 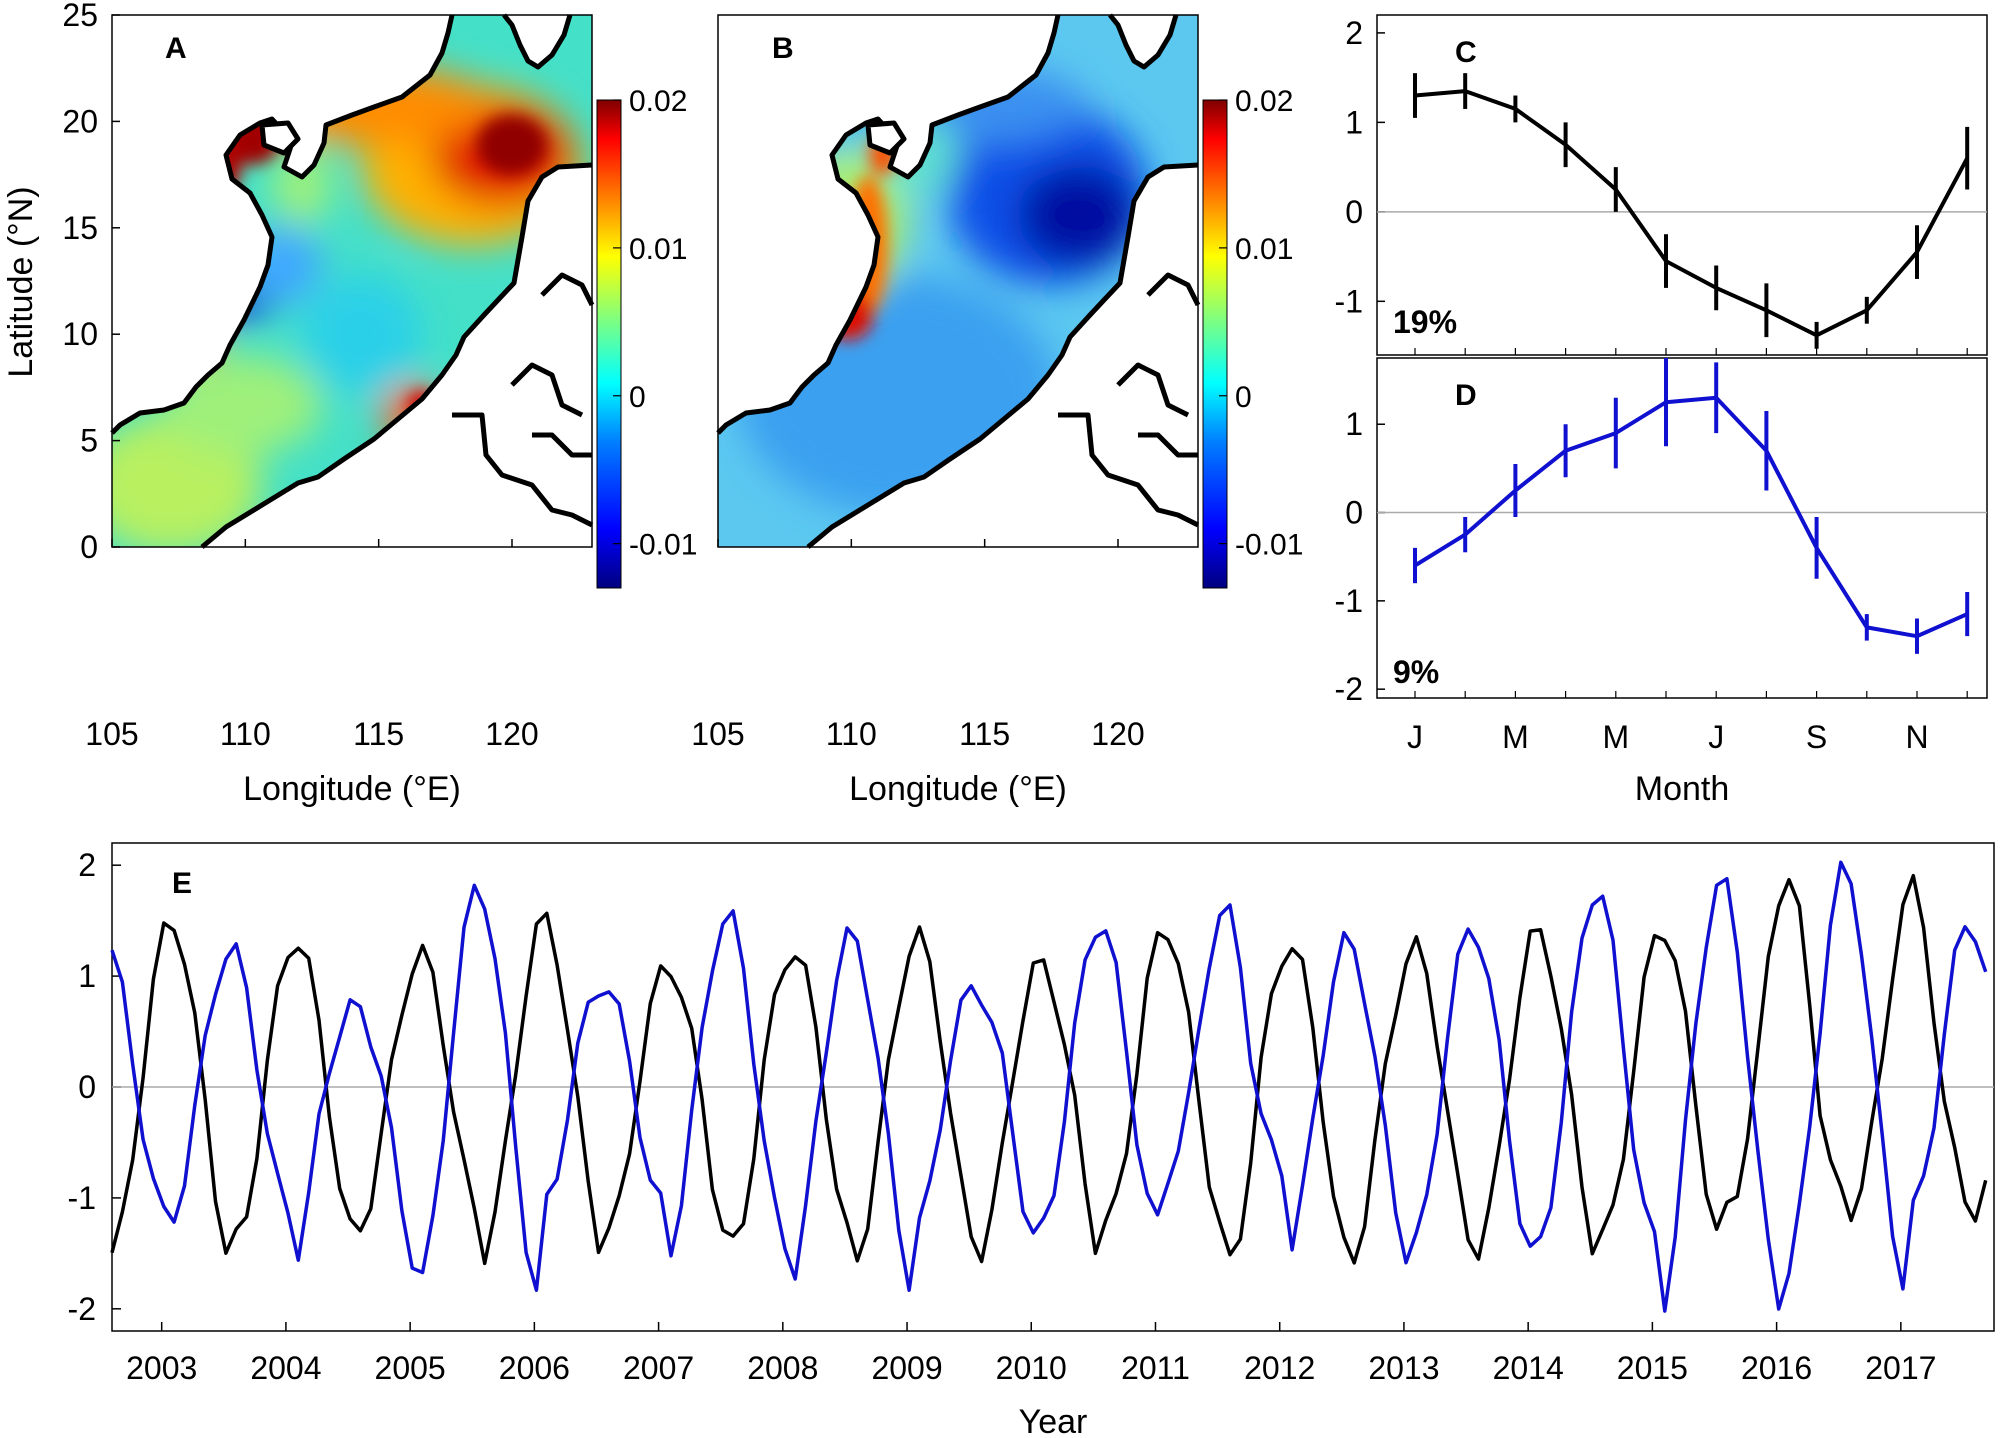 What do you see at coordinates (80, 334) in the screenshot?
I see `panel-a-y-tick-label: 10` at bounding box center [80, 334].